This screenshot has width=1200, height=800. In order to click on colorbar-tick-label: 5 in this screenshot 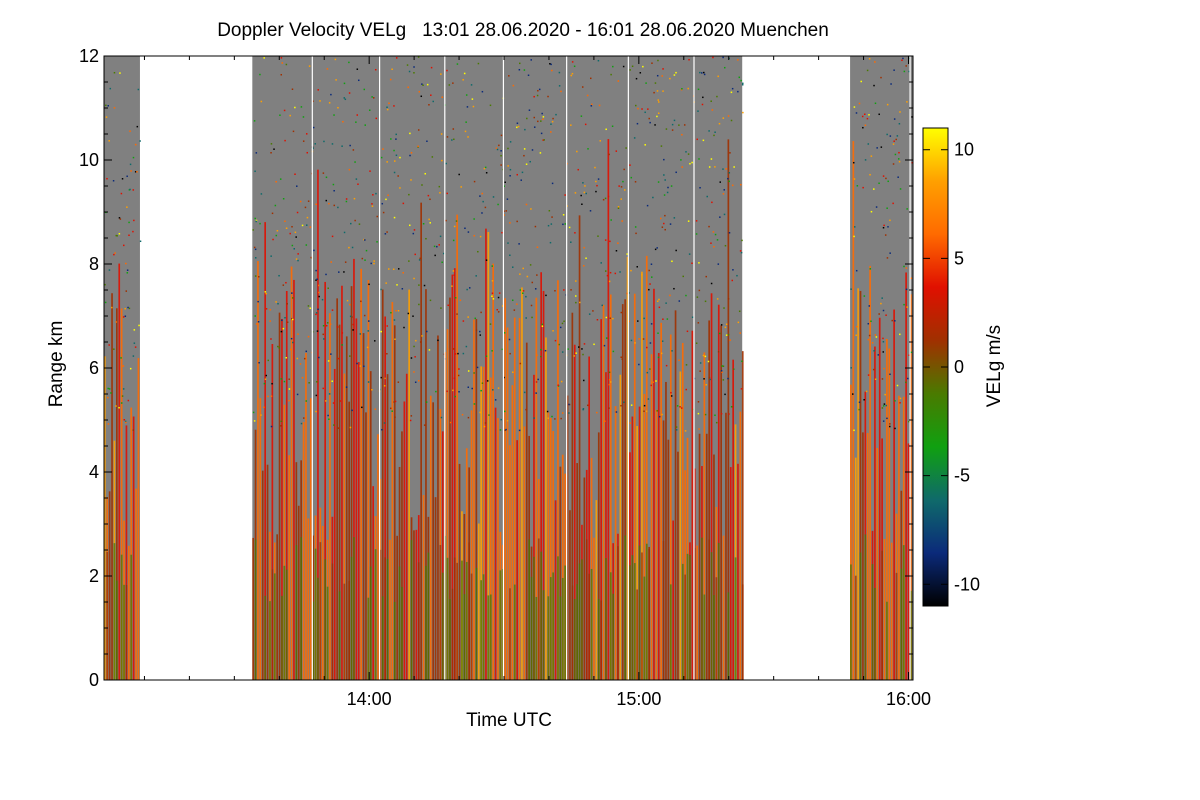, I will do `click(959, 258)`.